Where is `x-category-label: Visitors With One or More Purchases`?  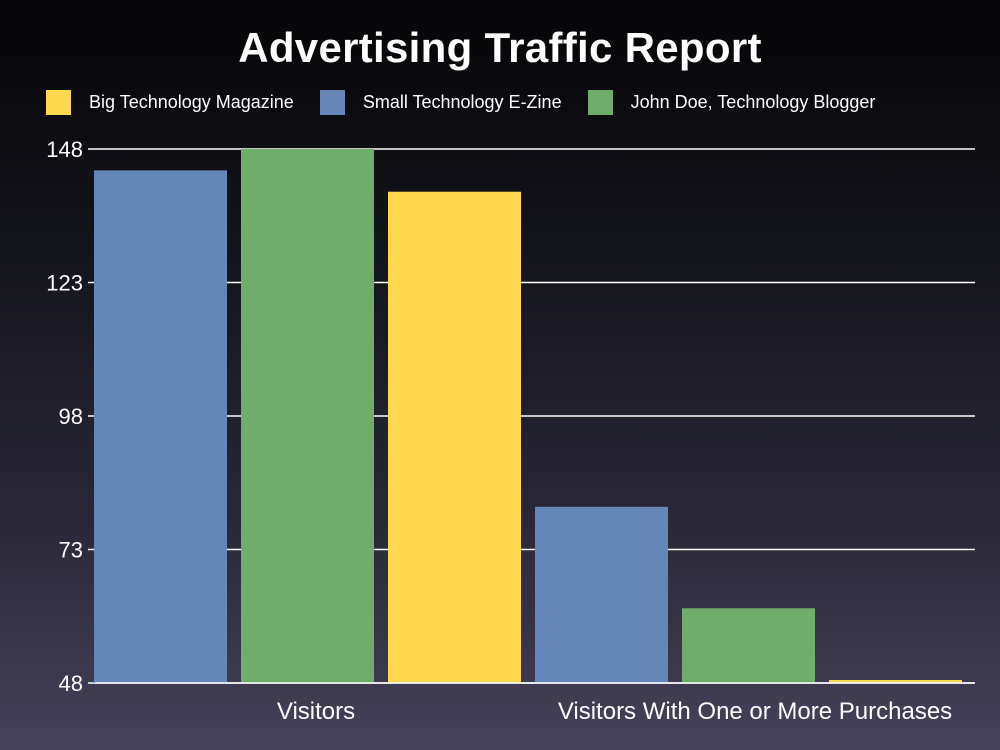 x-category-label: Visitors With One or More Purchases is located at coordinates (755, 711).